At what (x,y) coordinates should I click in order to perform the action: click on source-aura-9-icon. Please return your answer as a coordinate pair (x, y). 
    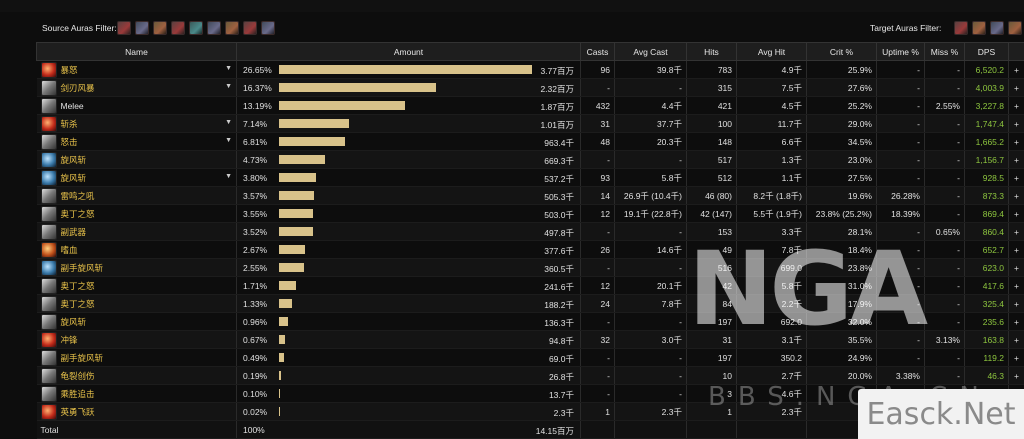
    Looking at the image, I should click on (268, 28).